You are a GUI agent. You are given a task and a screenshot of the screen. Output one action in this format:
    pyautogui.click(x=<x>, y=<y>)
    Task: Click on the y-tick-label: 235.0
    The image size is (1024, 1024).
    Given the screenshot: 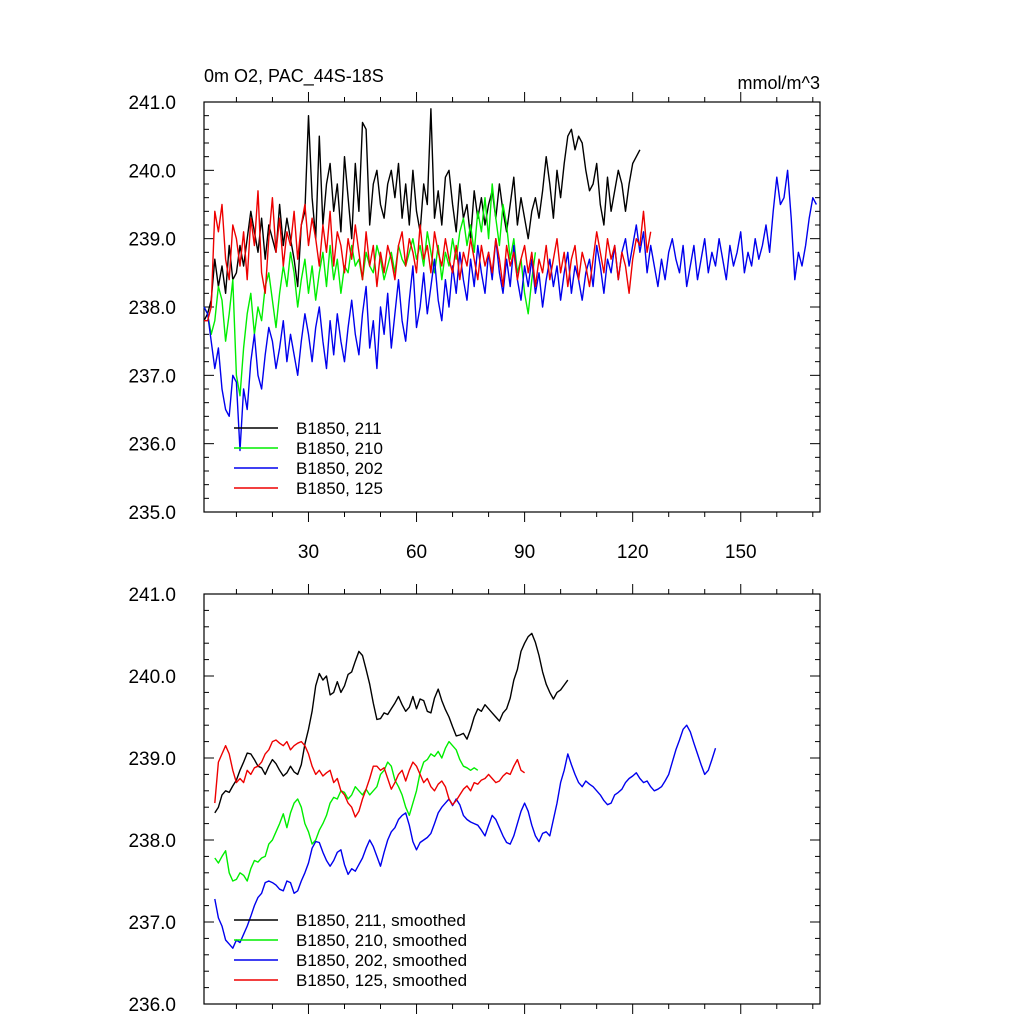 What is the action you would take?
    pyautogui.click(x=152, y=513)
    